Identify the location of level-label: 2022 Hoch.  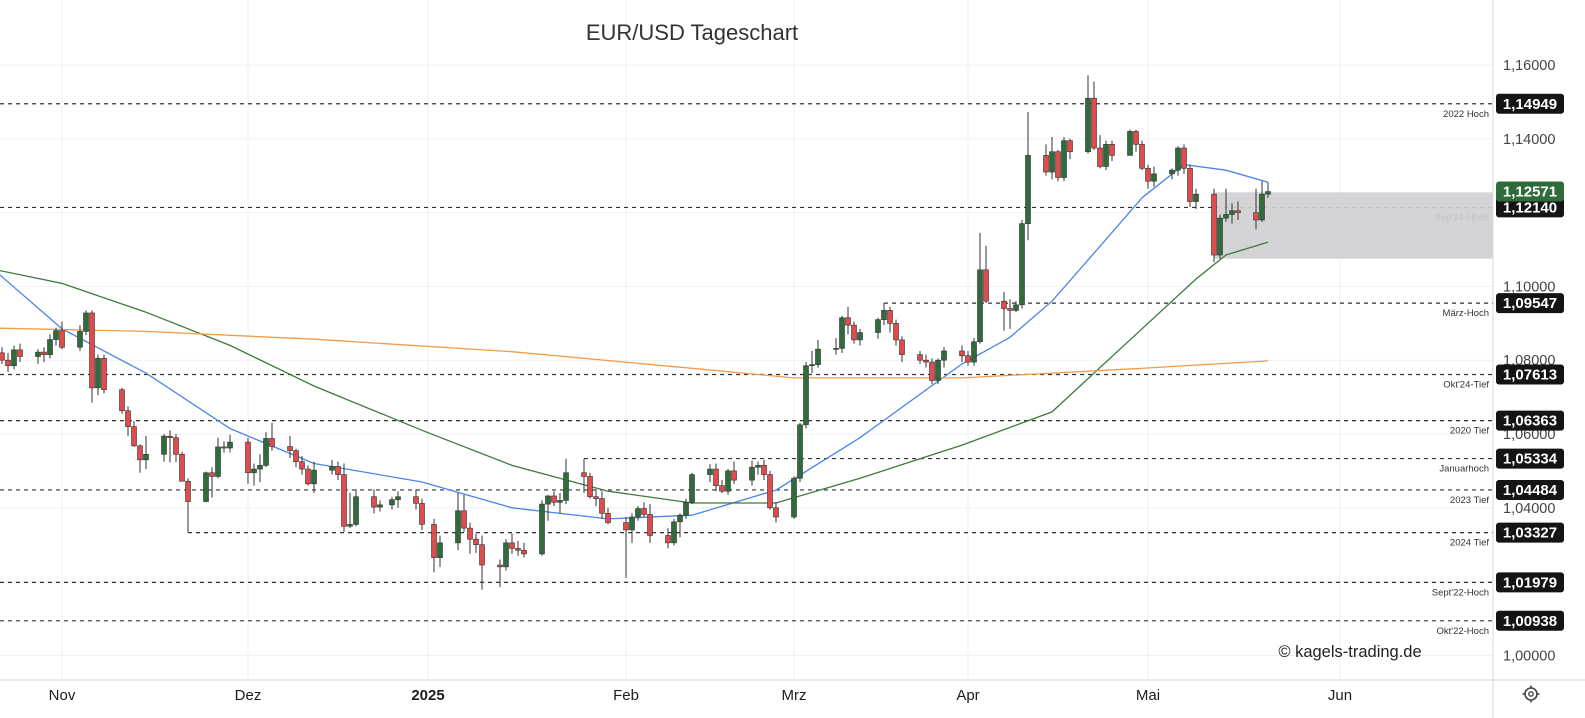
(1466, 114).